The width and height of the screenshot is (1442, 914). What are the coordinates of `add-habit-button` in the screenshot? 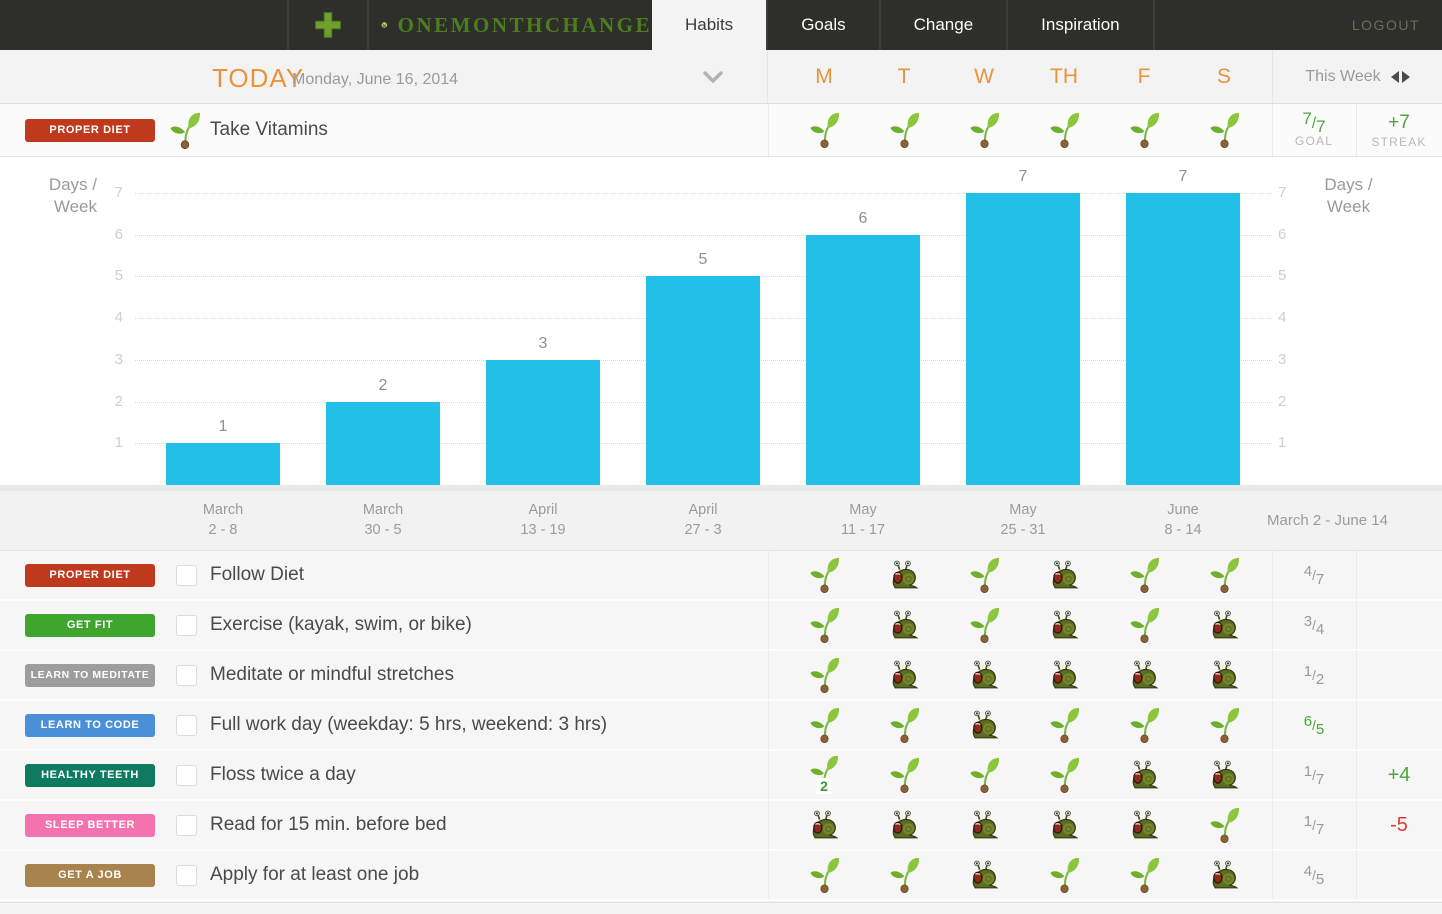 It's located at (328, 25).